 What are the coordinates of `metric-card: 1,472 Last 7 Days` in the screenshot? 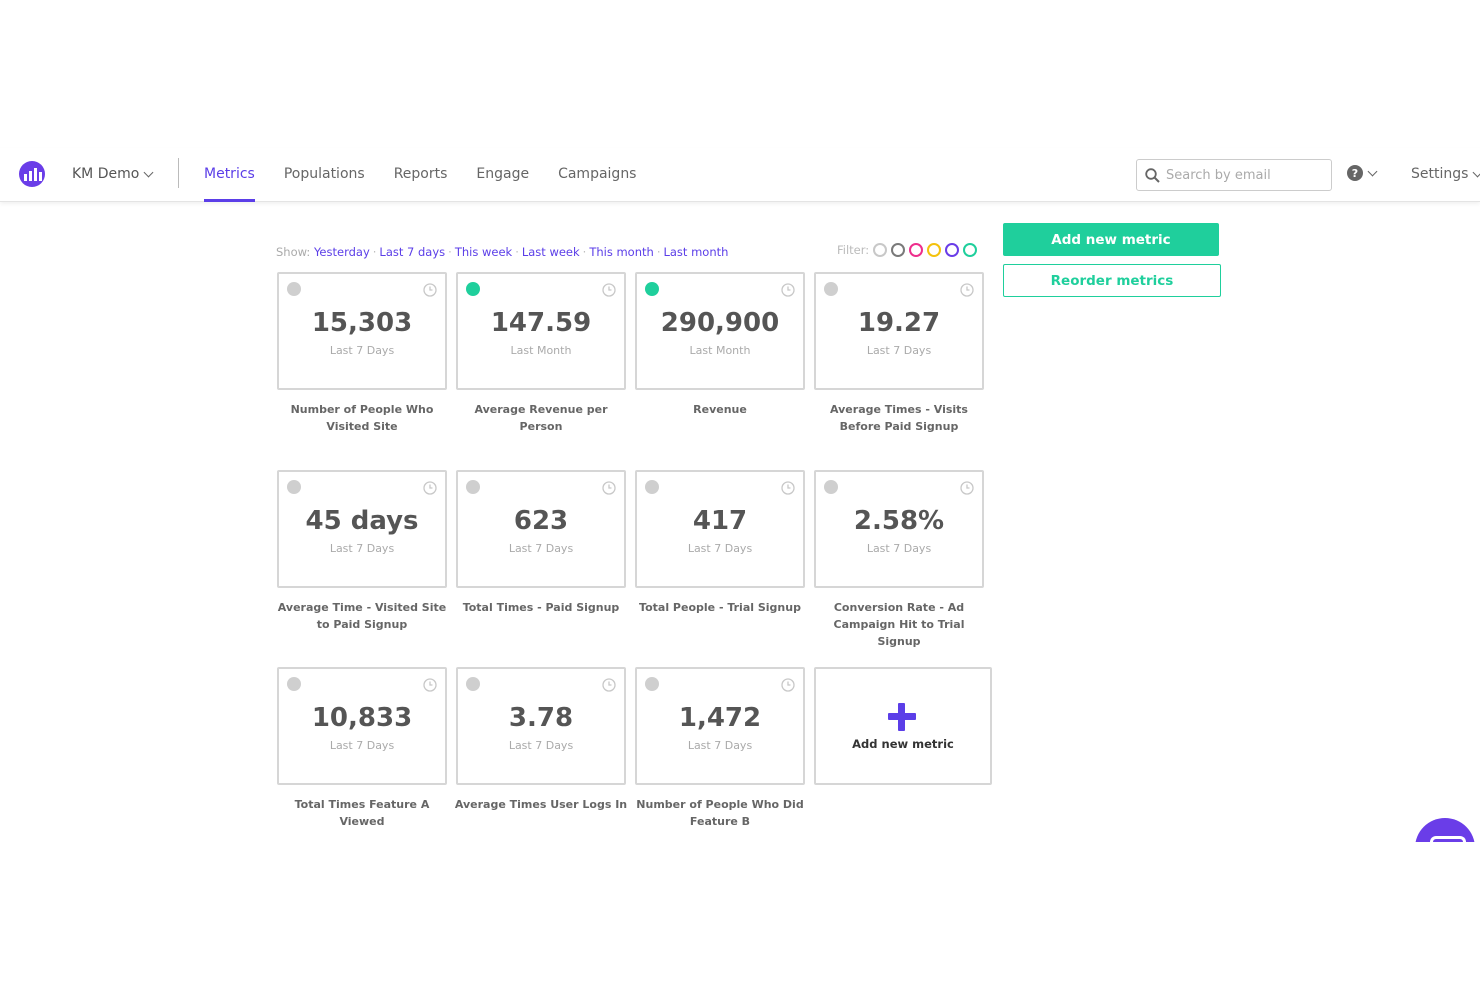 It's located at (720, 726).